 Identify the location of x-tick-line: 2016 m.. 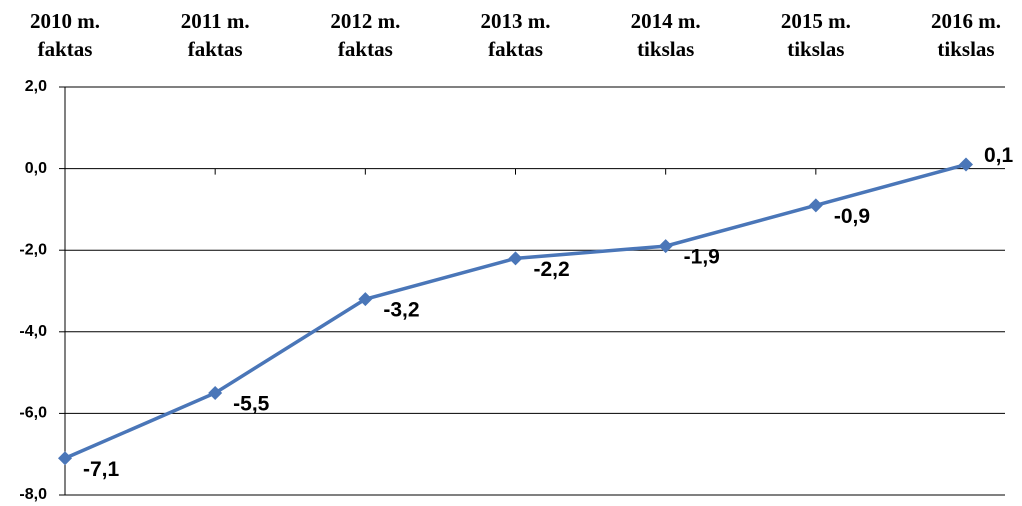
(966, 21).